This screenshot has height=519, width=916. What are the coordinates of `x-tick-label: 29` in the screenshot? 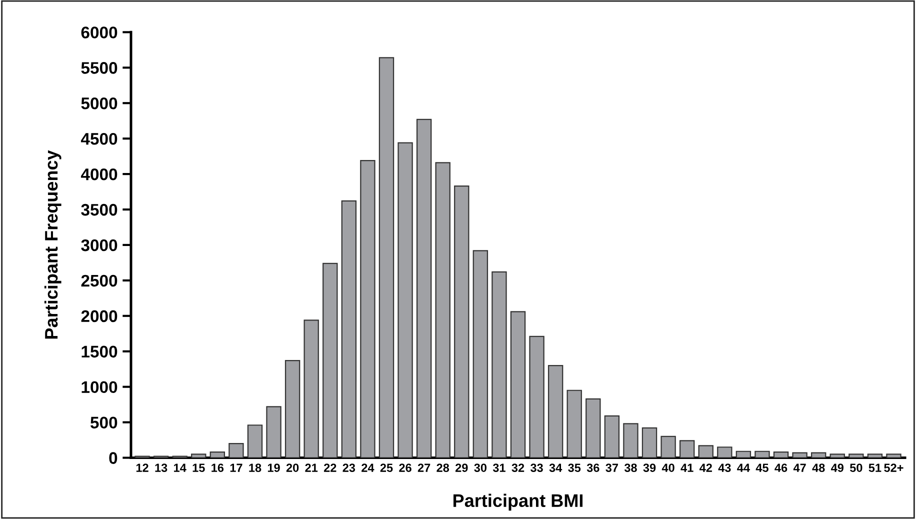 It's located at (461, 468).